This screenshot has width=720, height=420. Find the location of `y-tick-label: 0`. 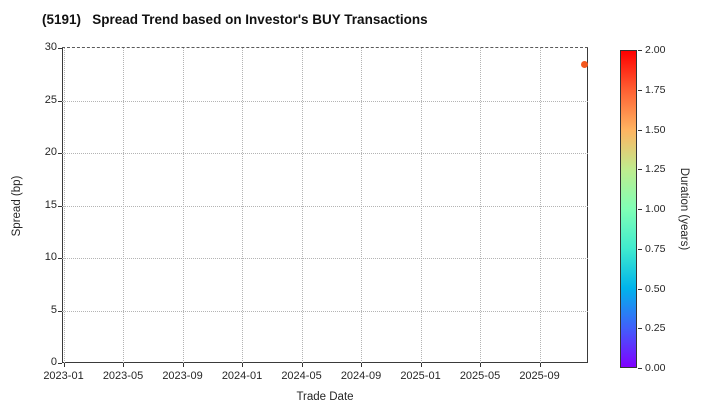

y-tick-label: 0 is located at coordinates (53, 362).